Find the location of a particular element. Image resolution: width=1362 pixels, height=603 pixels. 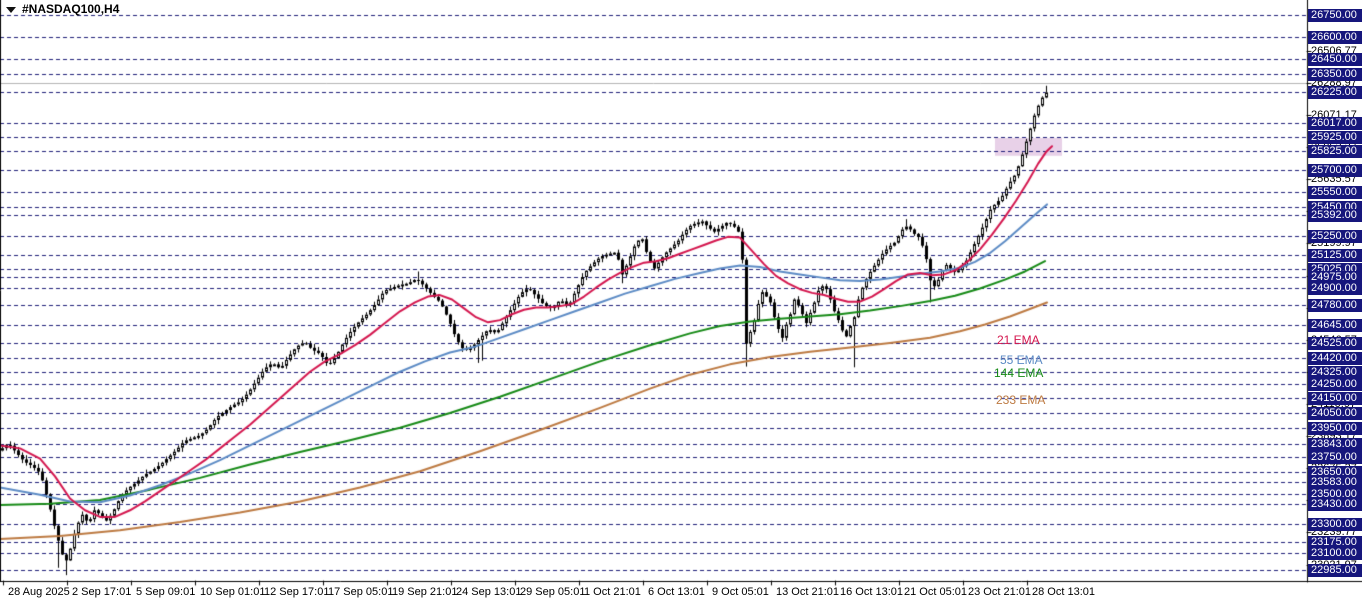

time-axis-label: 28 Aug 2025 is located at coordinates (39, 592).